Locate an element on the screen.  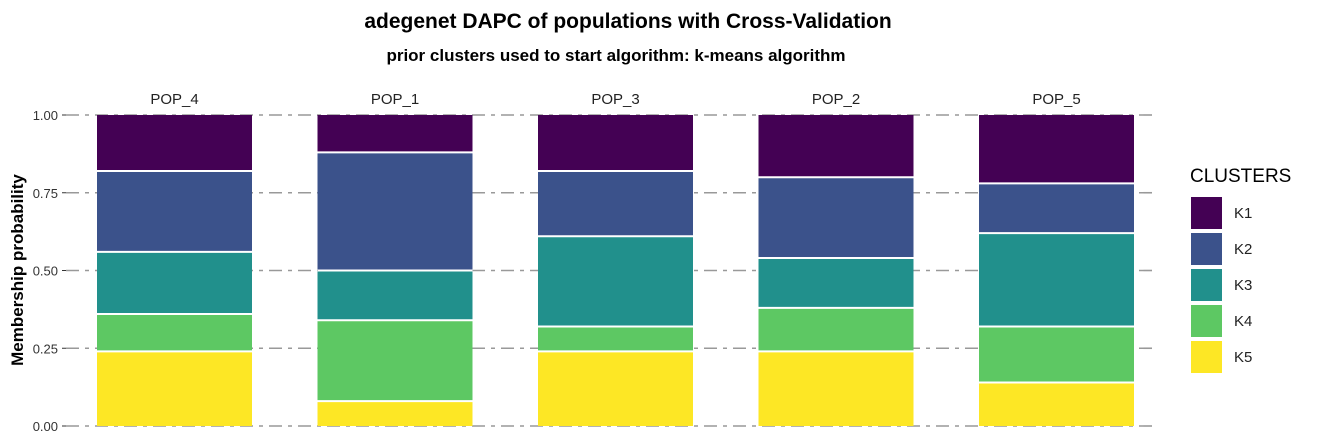
y-axis-ticks: 0.00 0.25 0.50 0.75 1.00 is located at coordinates (49, 271).